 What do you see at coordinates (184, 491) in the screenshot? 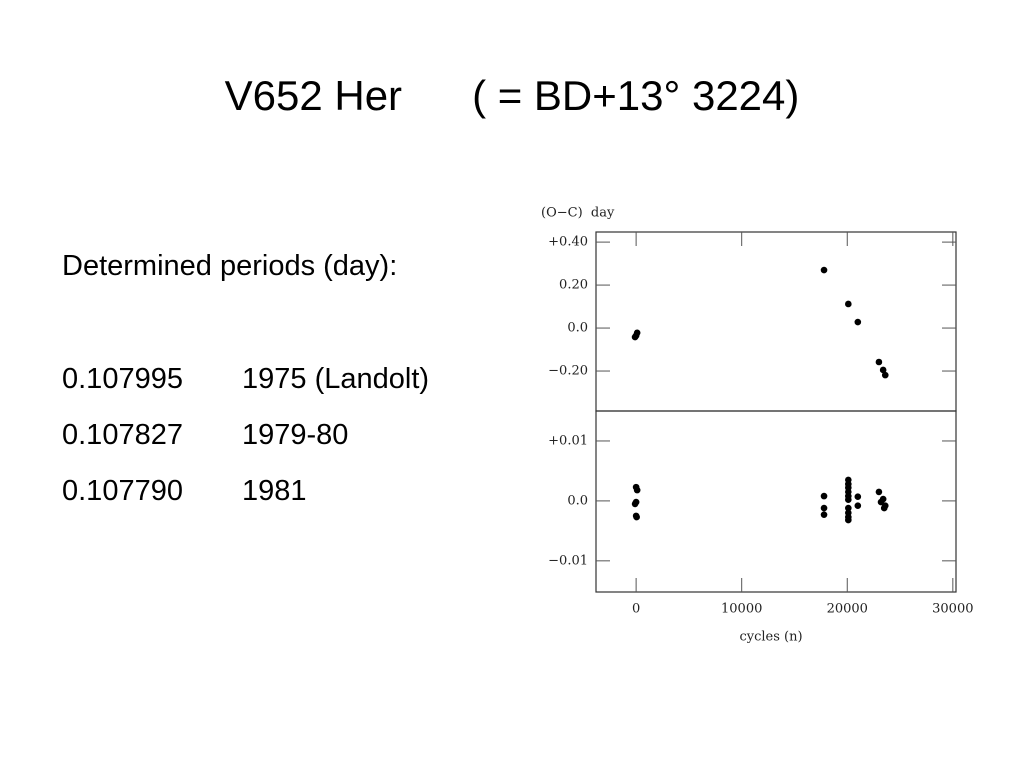
I see `period-row: 0.107790 1981` at bounding box center [184, 491].